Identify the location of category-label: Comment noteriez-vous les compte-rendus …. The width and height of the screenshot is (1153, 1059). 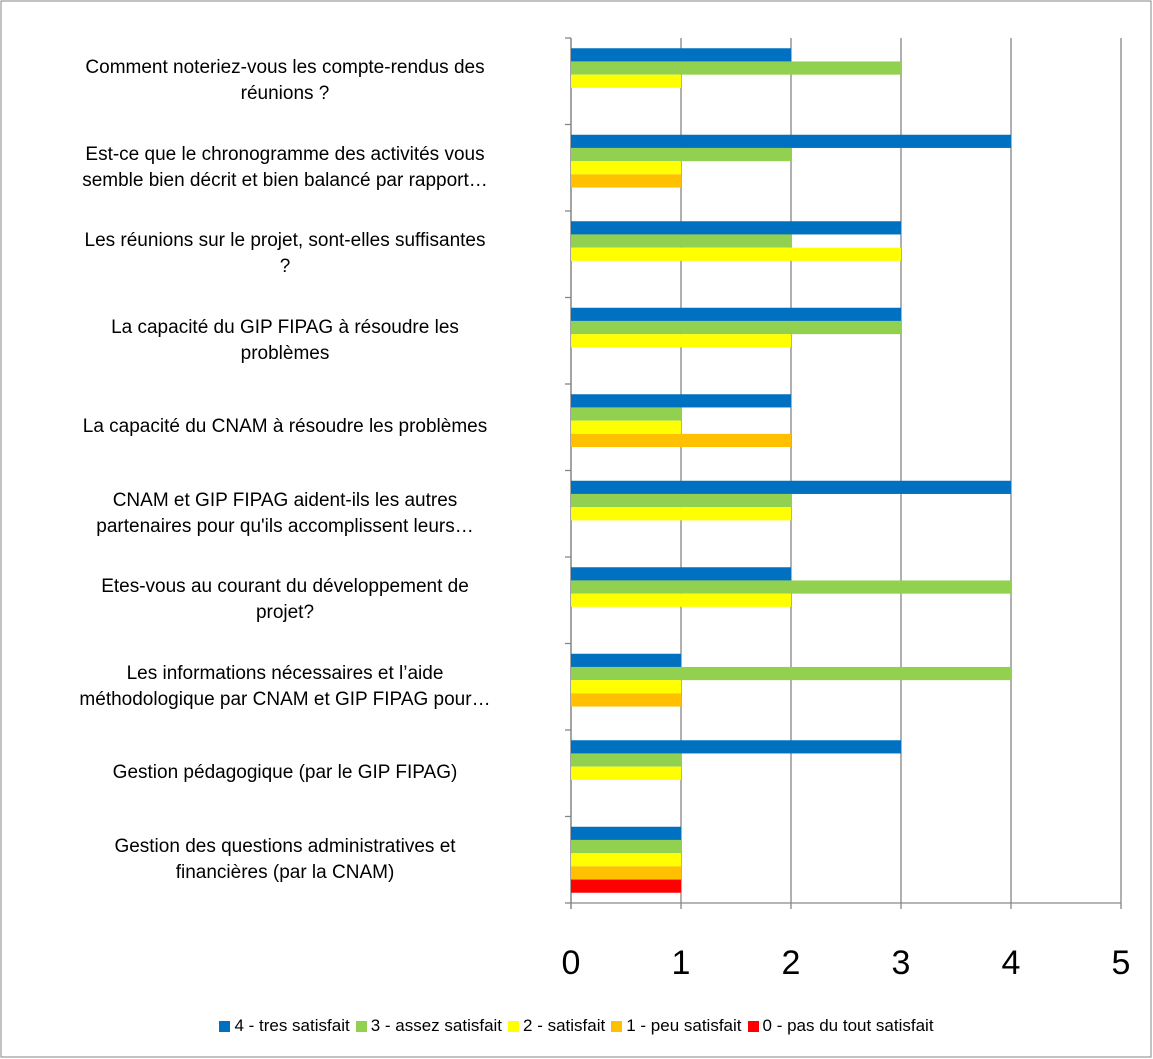
(285, 81).